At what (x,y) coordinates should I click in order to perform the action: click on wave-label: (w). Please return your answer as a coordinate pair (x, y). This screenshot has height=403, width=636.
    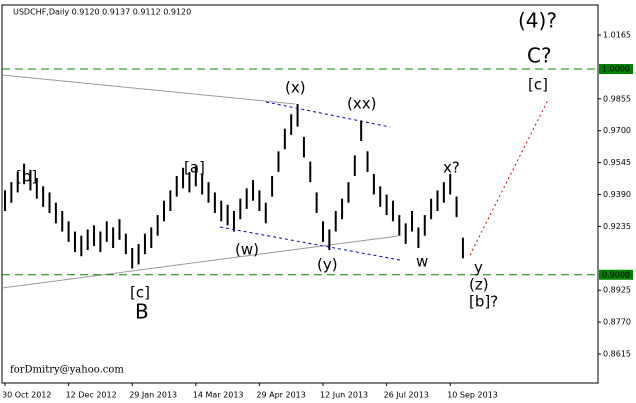
    Looking at the image, I should click on (247, 250).